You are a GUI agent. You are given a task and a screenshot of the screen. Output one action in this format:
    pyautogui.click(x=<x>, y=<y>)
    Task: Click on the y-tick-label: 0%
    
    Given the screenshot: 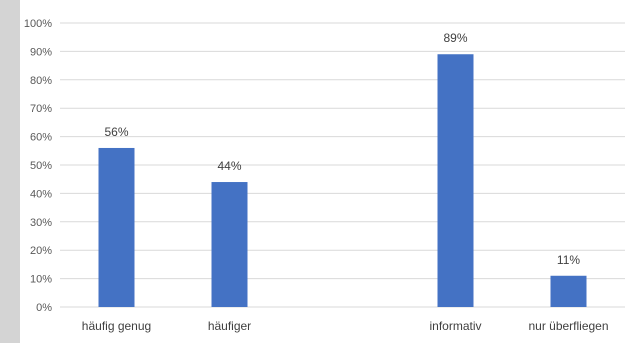 What is the action you would take?
    pyautogui.click(x=44, y=308)
    